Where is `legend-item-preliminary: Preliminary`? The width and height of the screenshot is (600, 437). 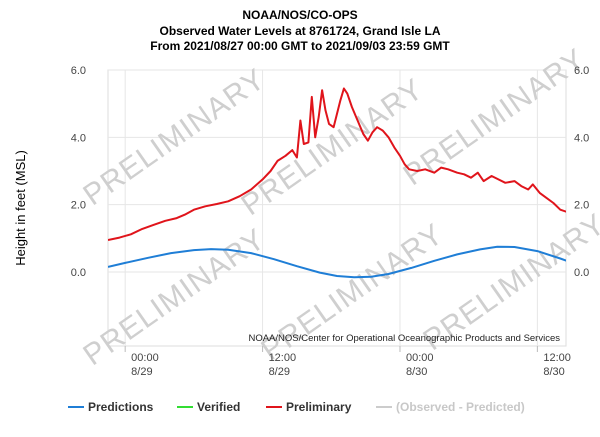 legend-item-preliminary: Preliminary is located at coordinates (309, 407).